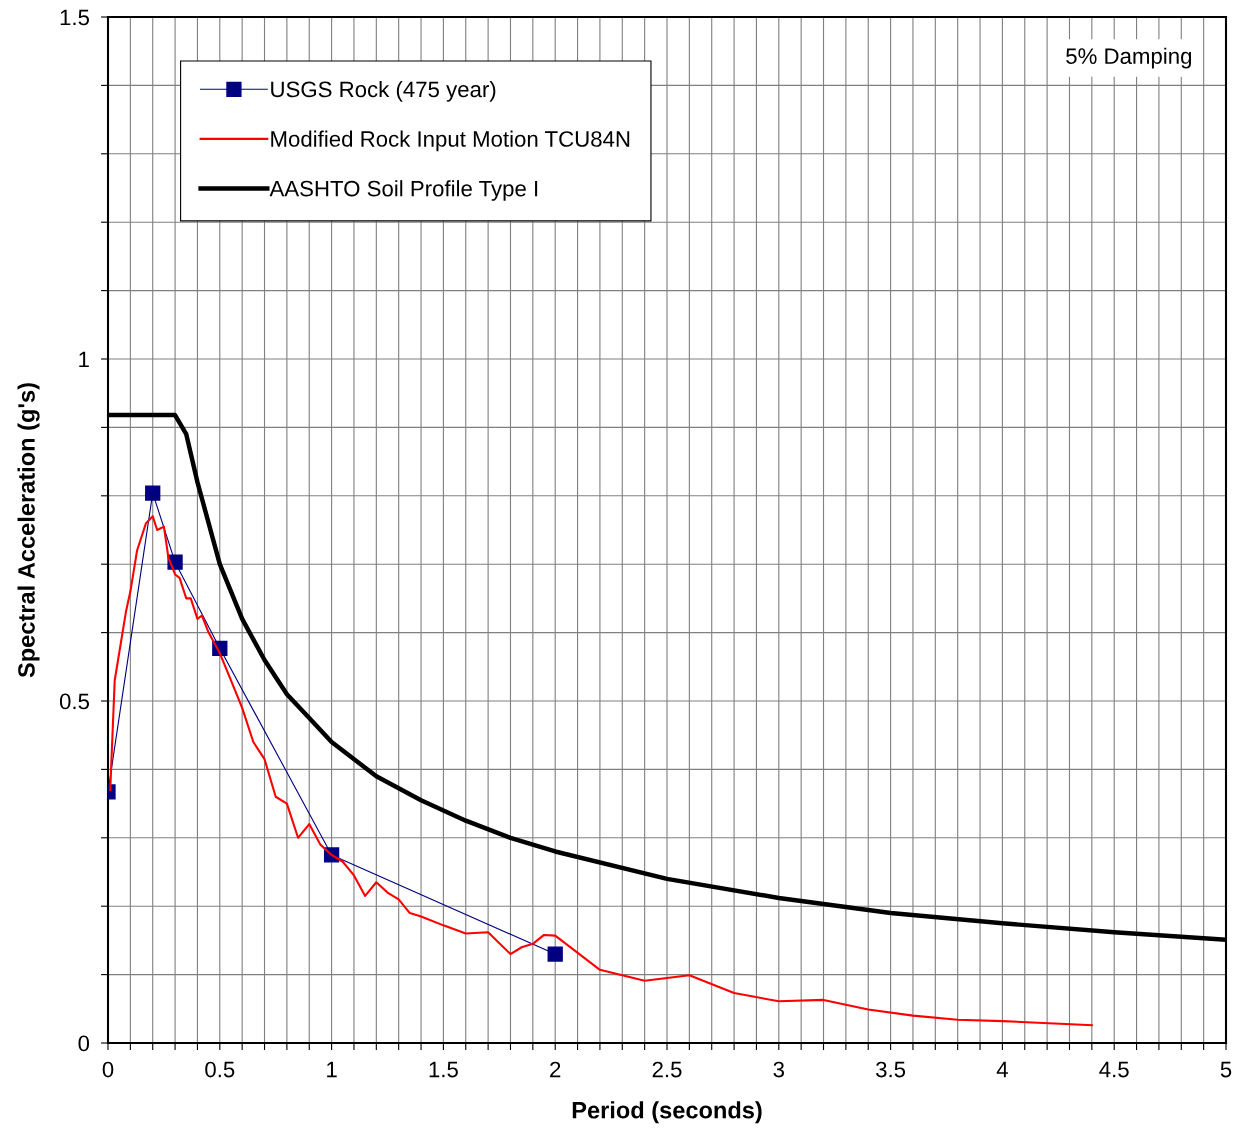 This screenshot has height=1145, width=1241. Describe the element at coordinates (75, 17) in the screenshot. I see `y-tick-label: 1.5` at that location.